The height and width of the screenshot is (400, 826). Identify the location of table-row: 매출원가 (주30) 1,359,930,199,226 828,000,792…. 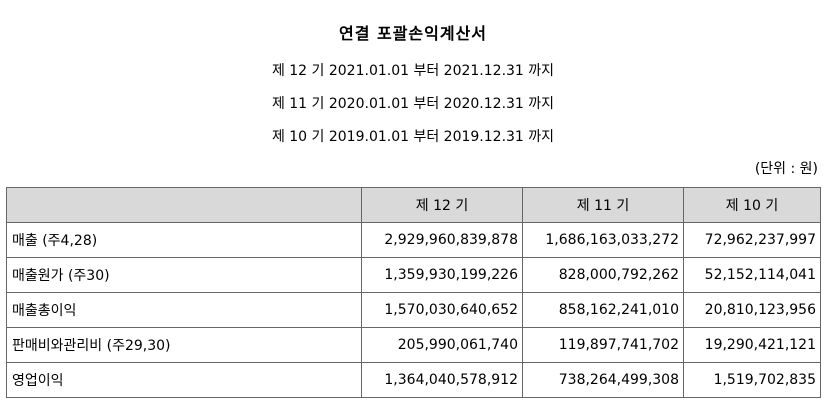
(413, 275).